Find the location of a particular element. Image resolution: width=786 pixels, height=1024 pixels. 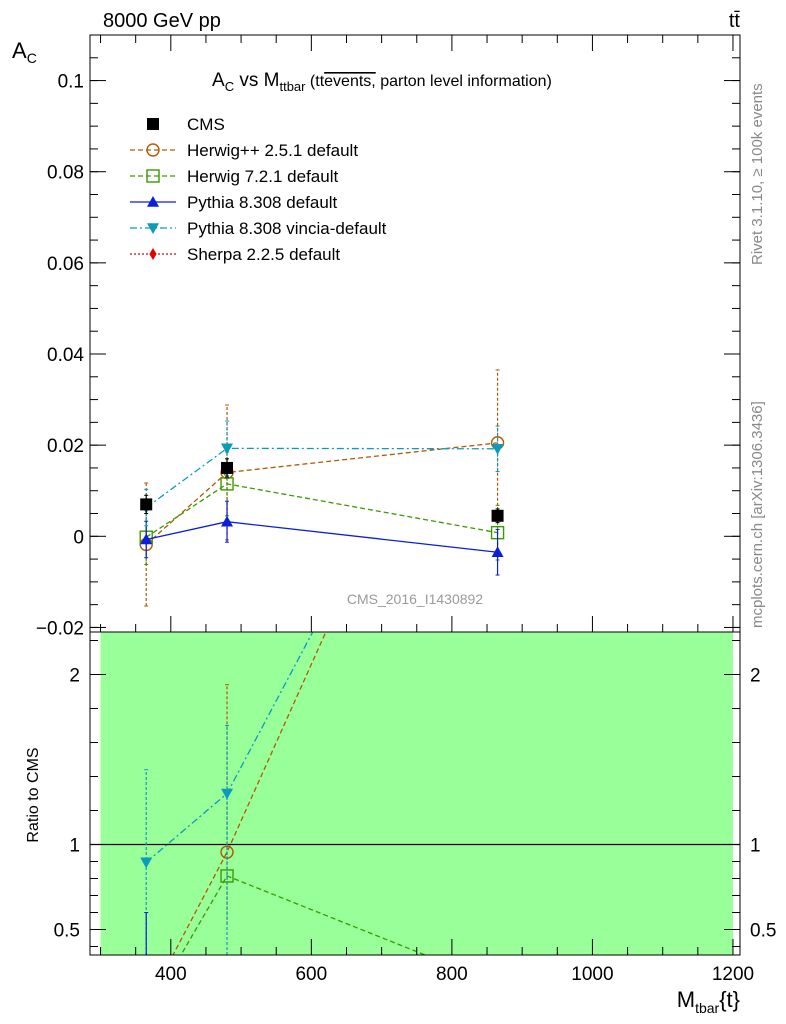

ratio-y-tick-label-left: 1 is located at coordinates (74, 846).